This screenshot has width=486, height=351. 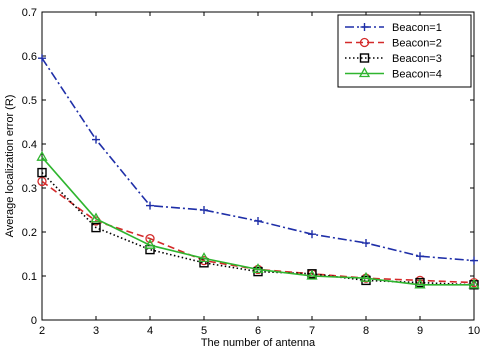 What do you see at coordinates (150, 331) in the screenshot?
I see `x-tick-label: 4` at bounding box center [150, 331].